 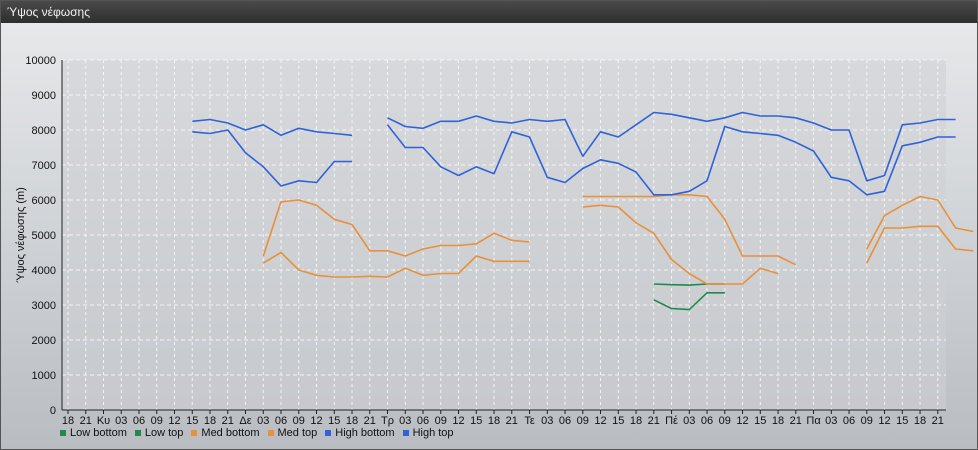 What do you see at coordinates (433, 433) in the screenshot?
I see `legend-label: High top` at bounding box center [433, 433].